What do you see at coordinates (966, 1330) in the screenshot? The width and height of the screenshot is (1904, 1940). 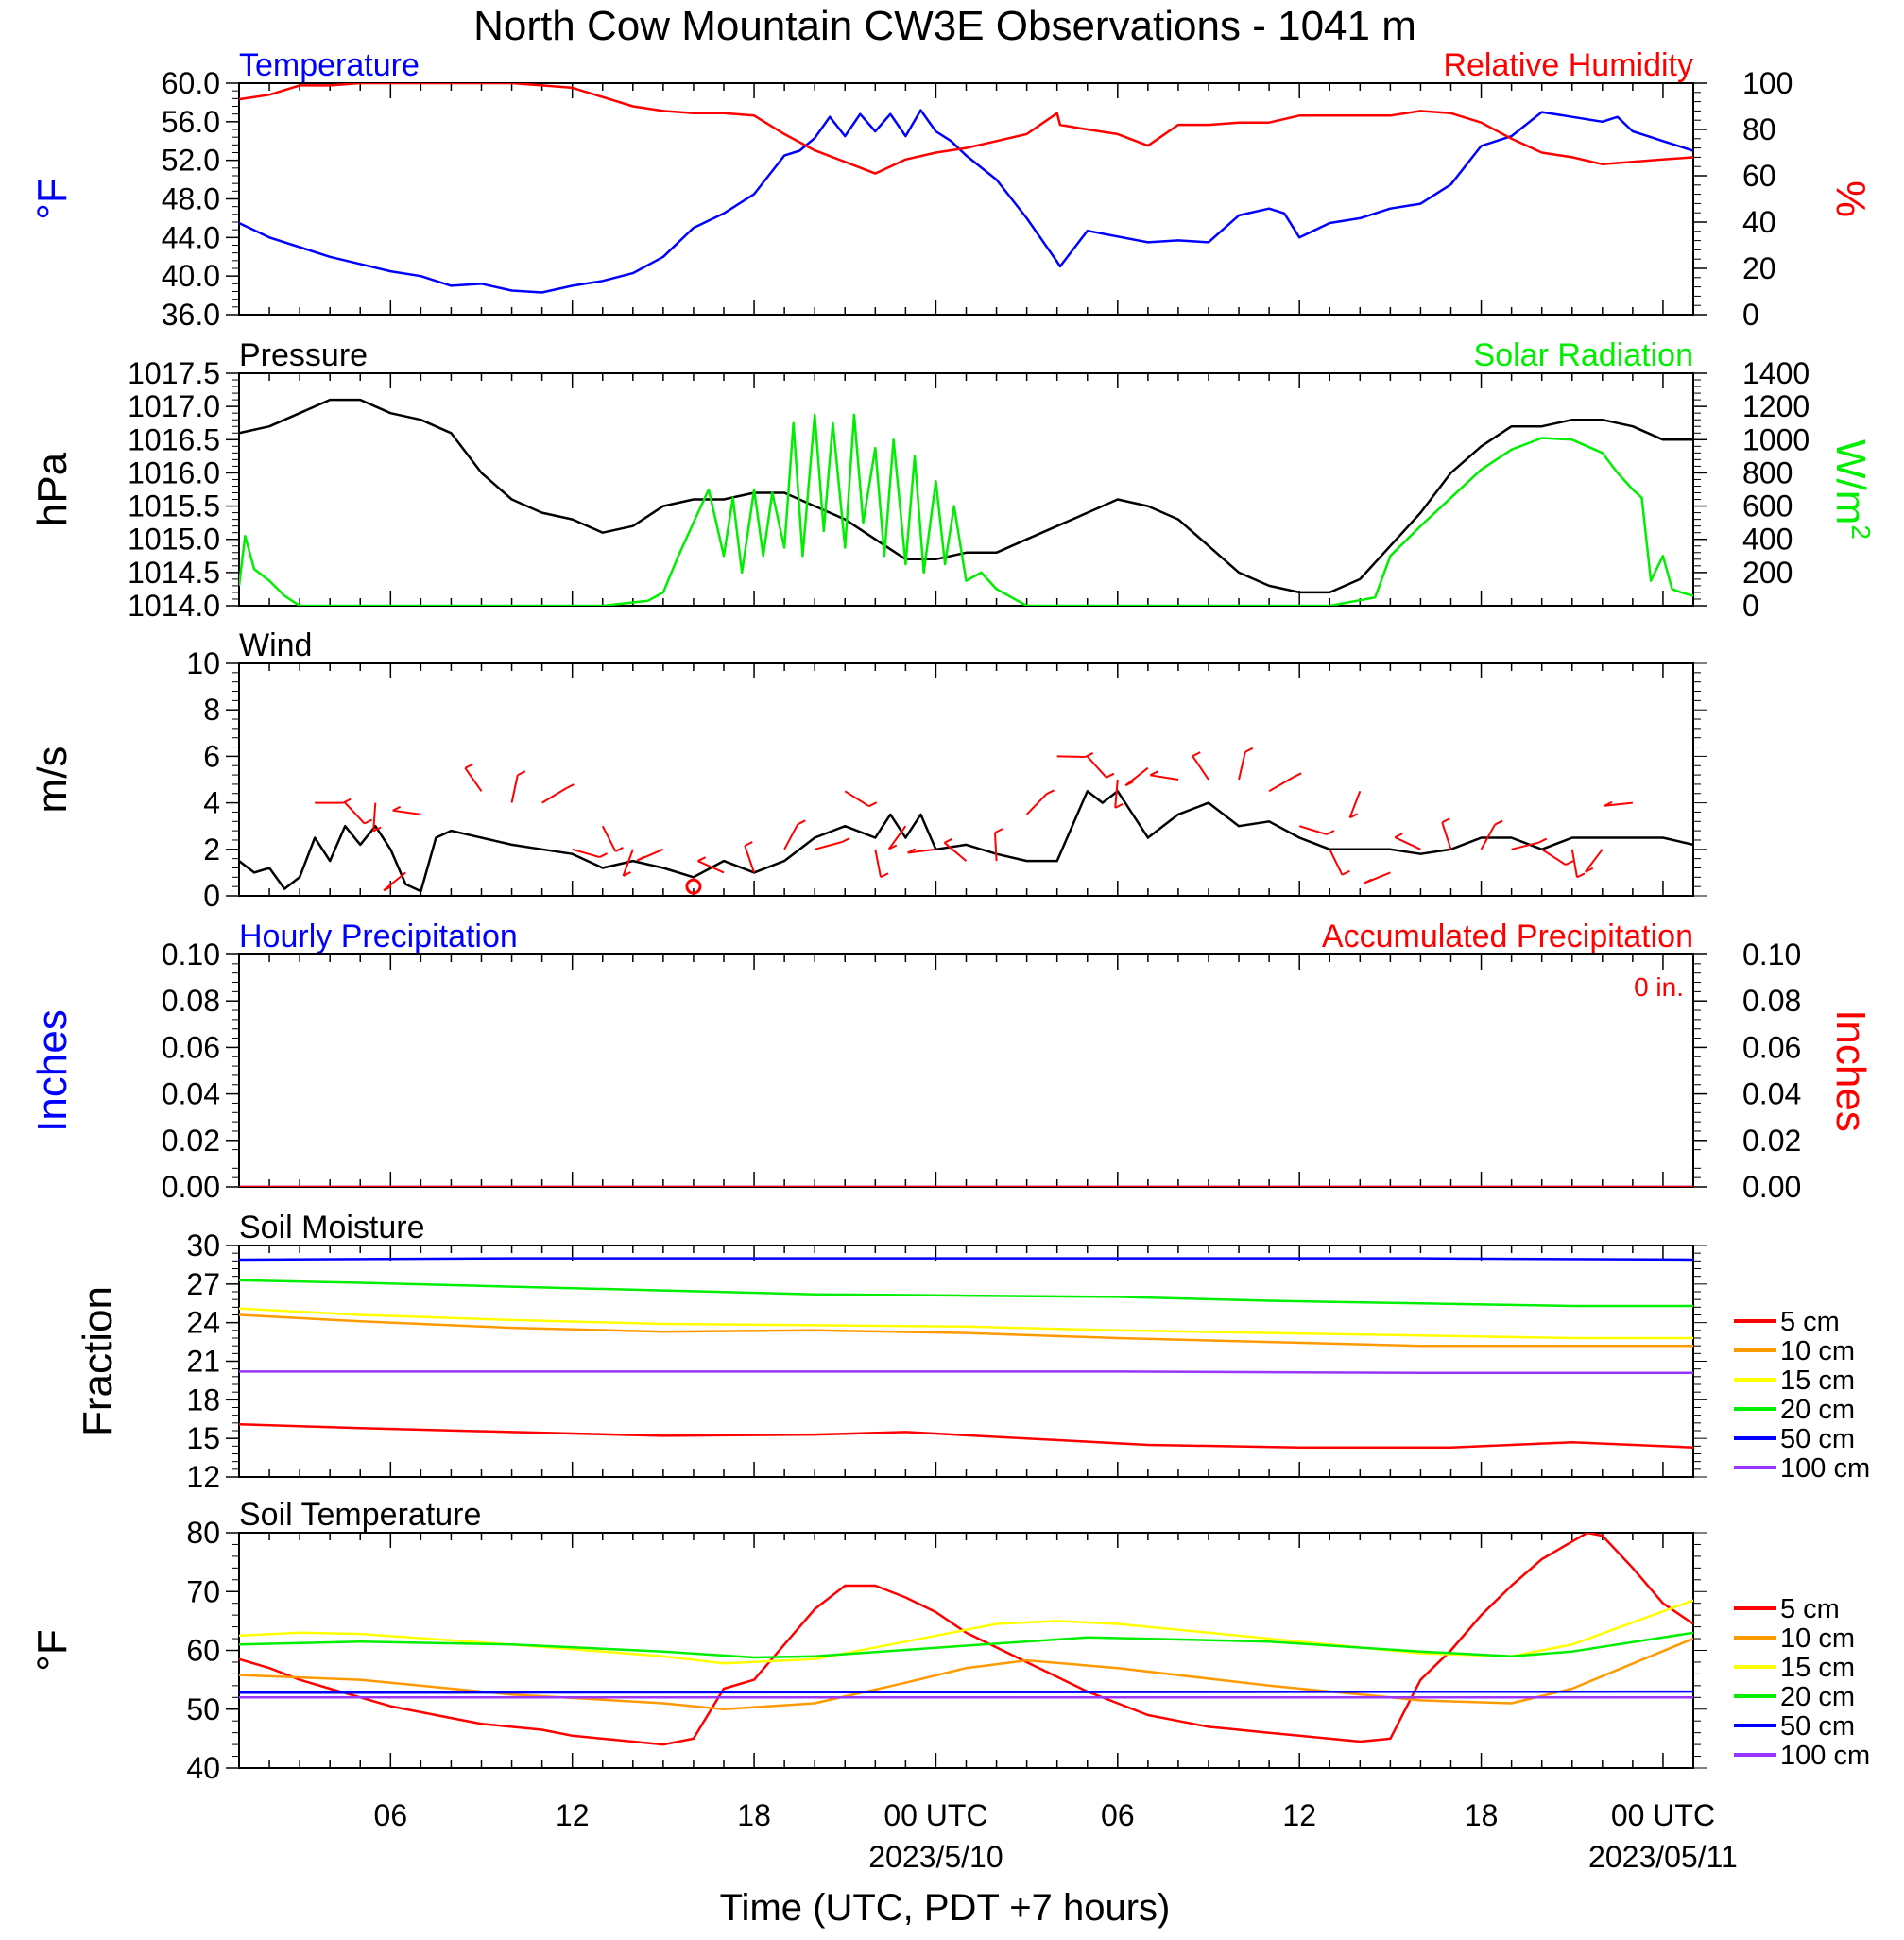 I see `series-line-10-cm` at bounding box center [966, 1330].